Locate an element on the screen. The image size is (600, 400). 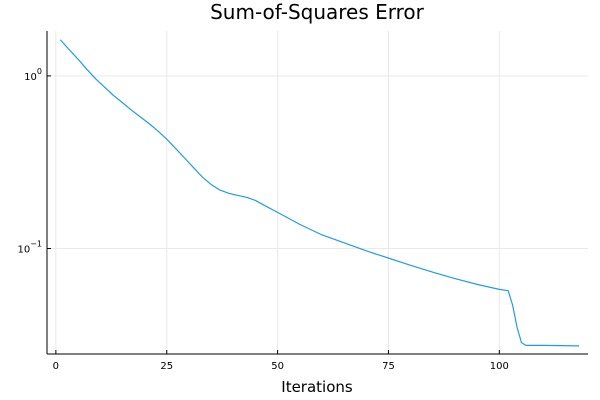
x-tick-label: 100 is located at coordinates (499, 366).